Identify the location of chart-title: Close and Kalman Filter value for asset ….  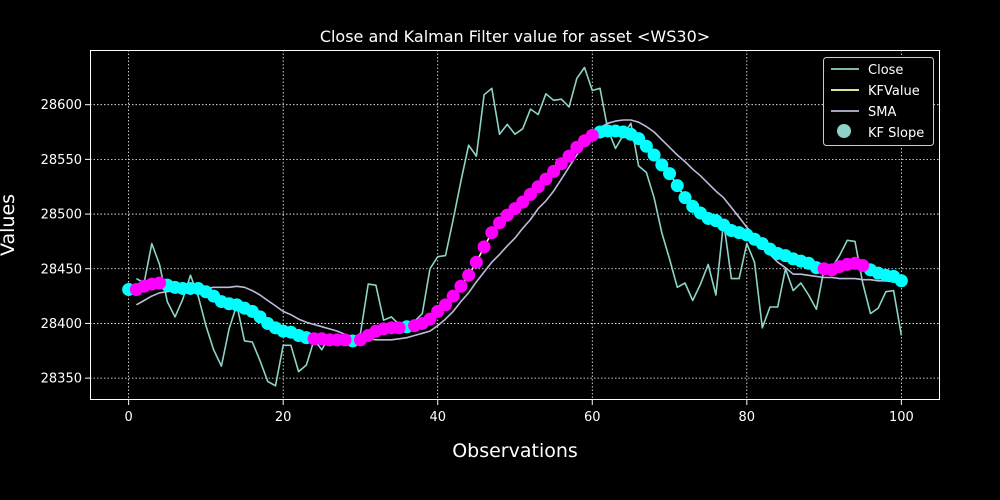
(515, 36).